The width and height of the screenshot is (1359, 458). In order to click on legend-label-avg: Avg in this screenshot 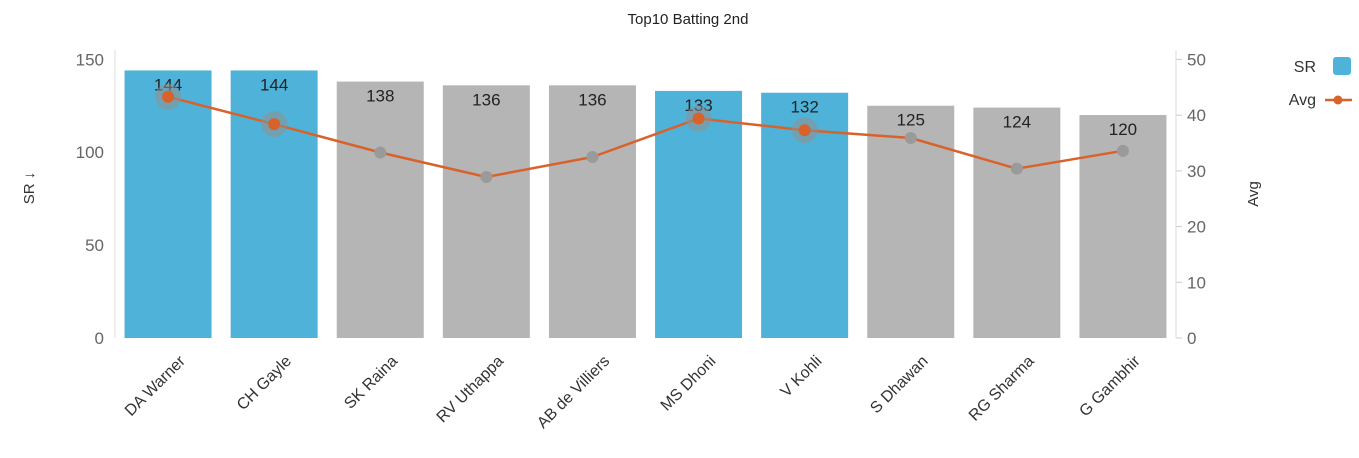, I will do `click(1302, 100)`.